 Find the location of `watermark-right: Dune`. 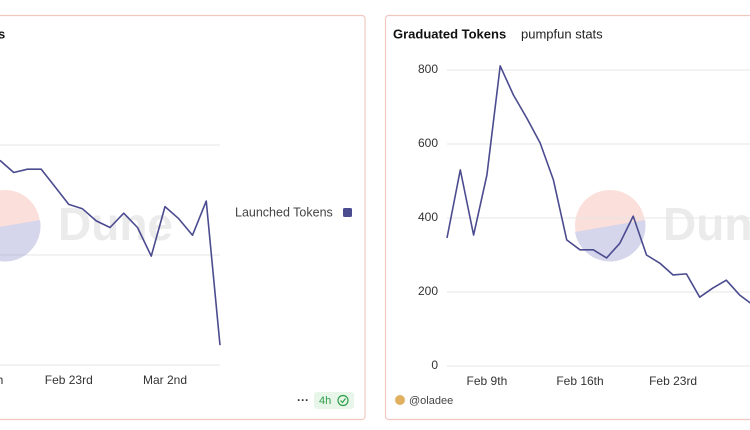

watermark-right: Dune is located at coordinates (662, 226).